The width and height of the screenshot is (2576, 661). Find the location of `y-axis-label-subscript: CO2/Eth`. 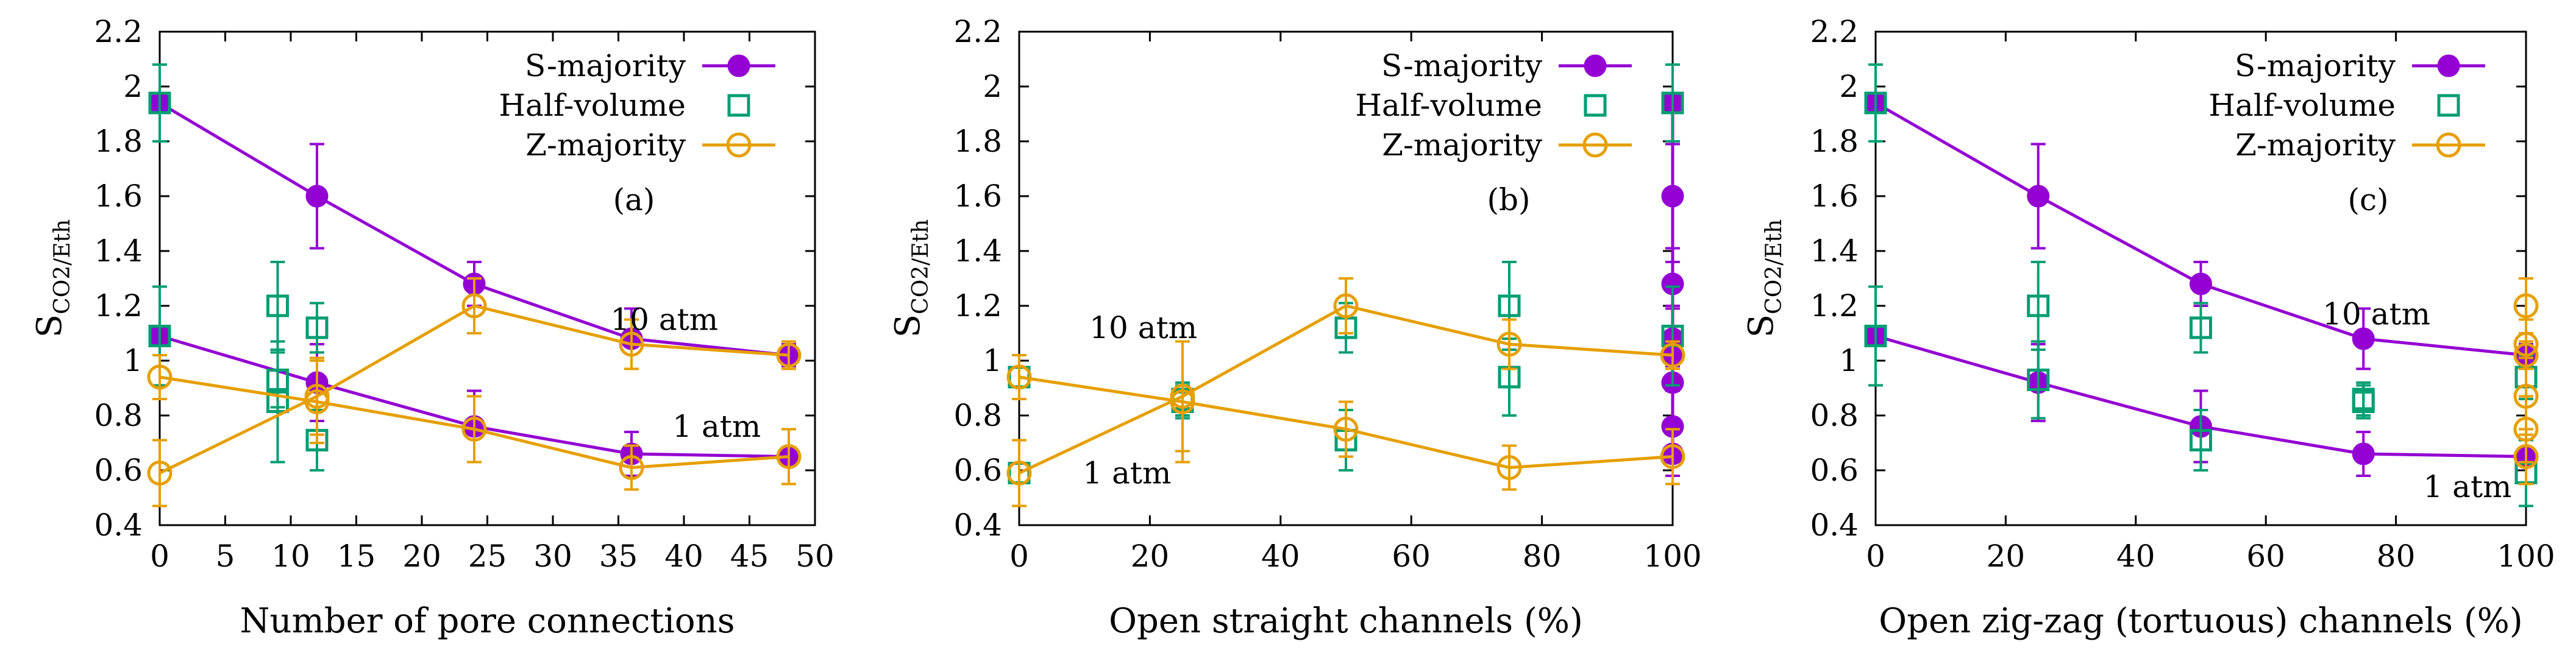

y-axis-label-subscript: CO2/Eth is located at coordinates (62, 266).